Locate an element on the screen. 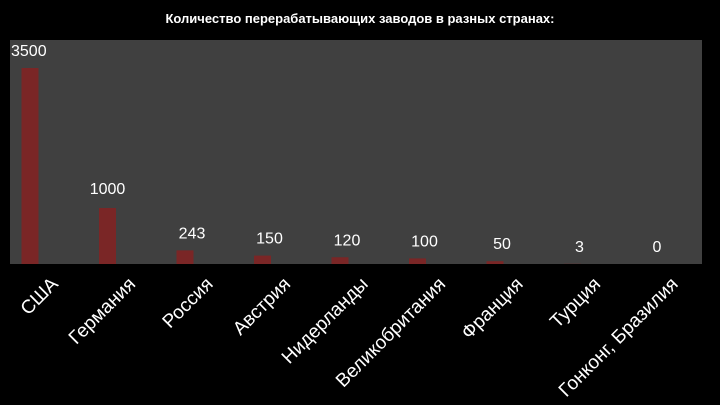 The height and width of the screenshot is (405, 720). value-label-russia: 243 is located at coordinates (192, 233).